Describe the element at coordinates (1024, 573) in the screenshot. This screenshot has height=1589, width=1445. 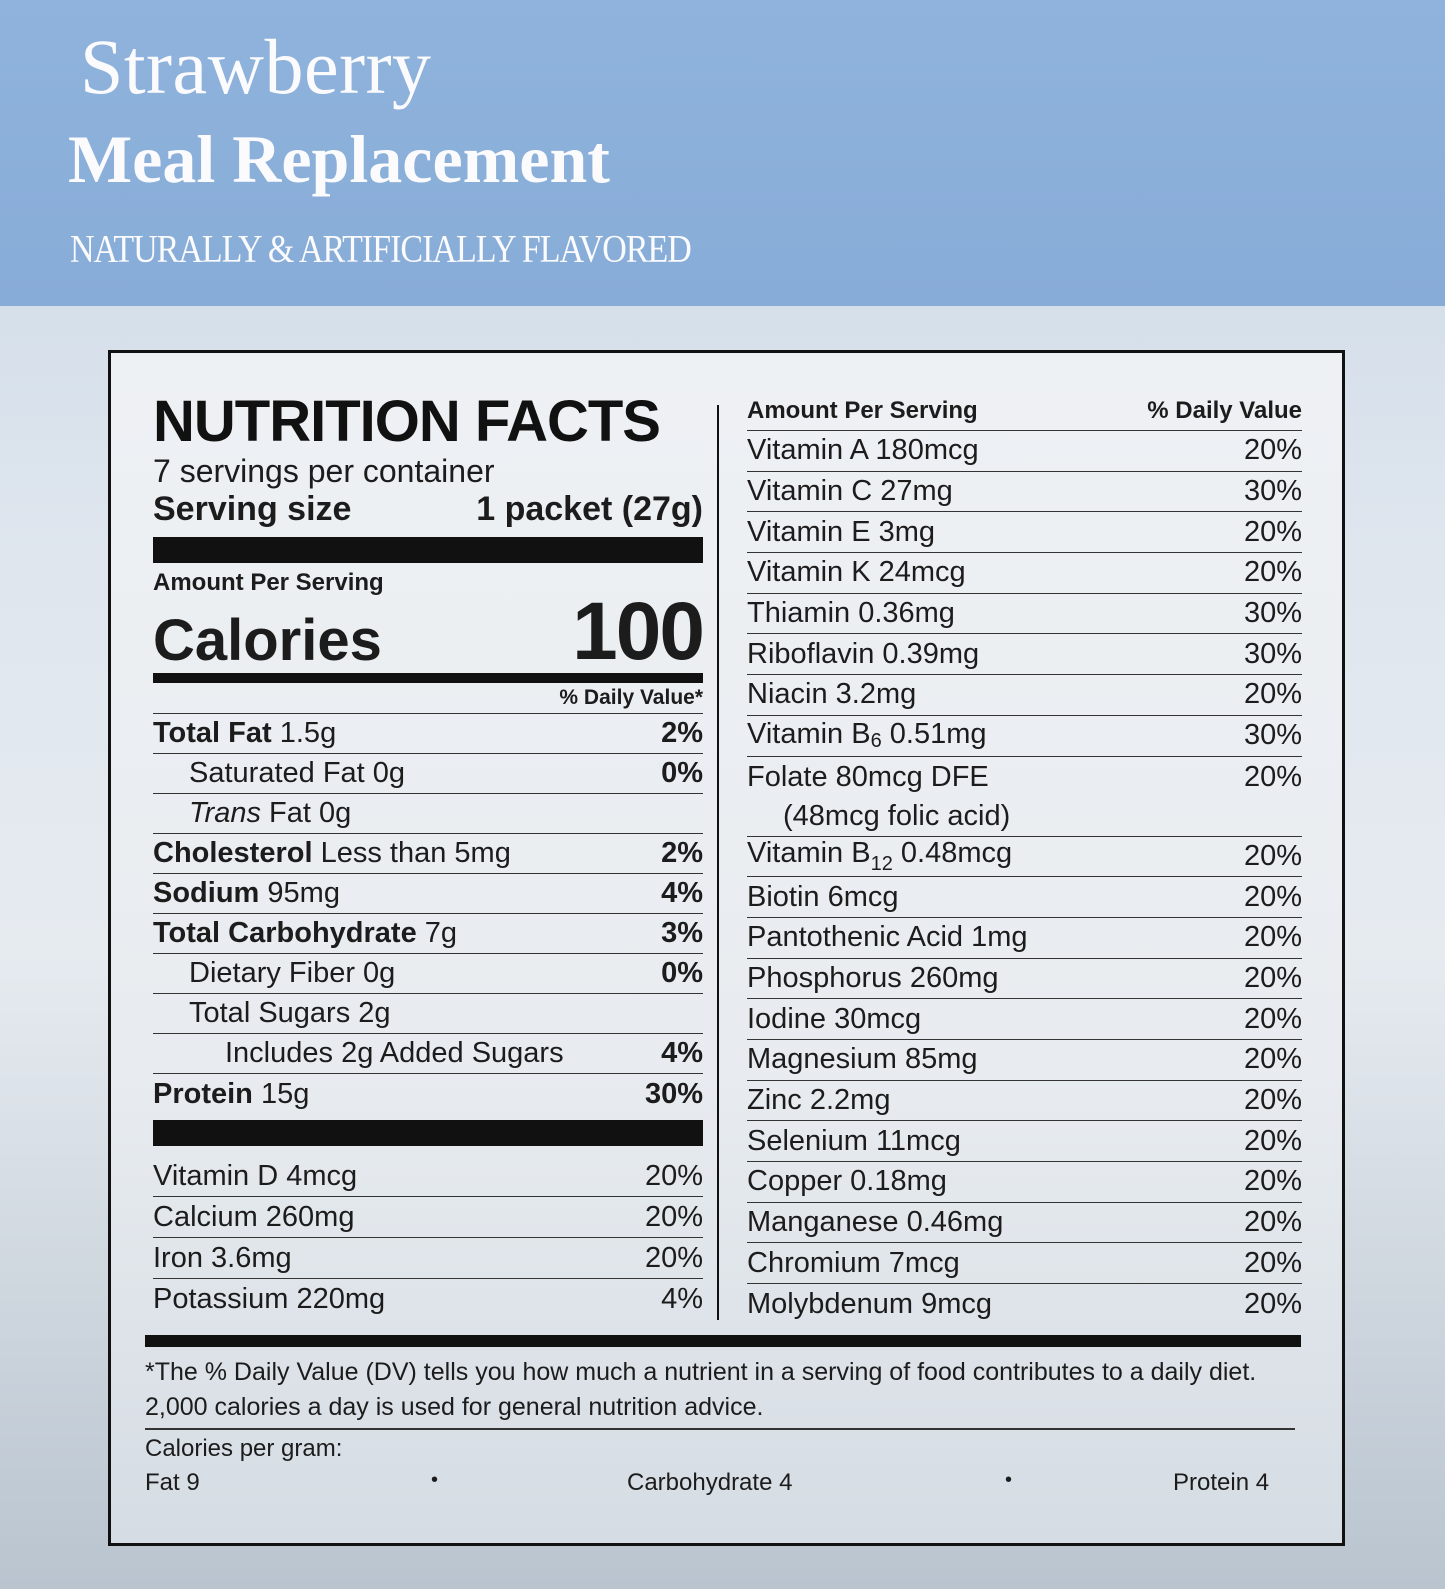
I see `vitamin-row: Vitamin K 24mcg 20%` at that location.